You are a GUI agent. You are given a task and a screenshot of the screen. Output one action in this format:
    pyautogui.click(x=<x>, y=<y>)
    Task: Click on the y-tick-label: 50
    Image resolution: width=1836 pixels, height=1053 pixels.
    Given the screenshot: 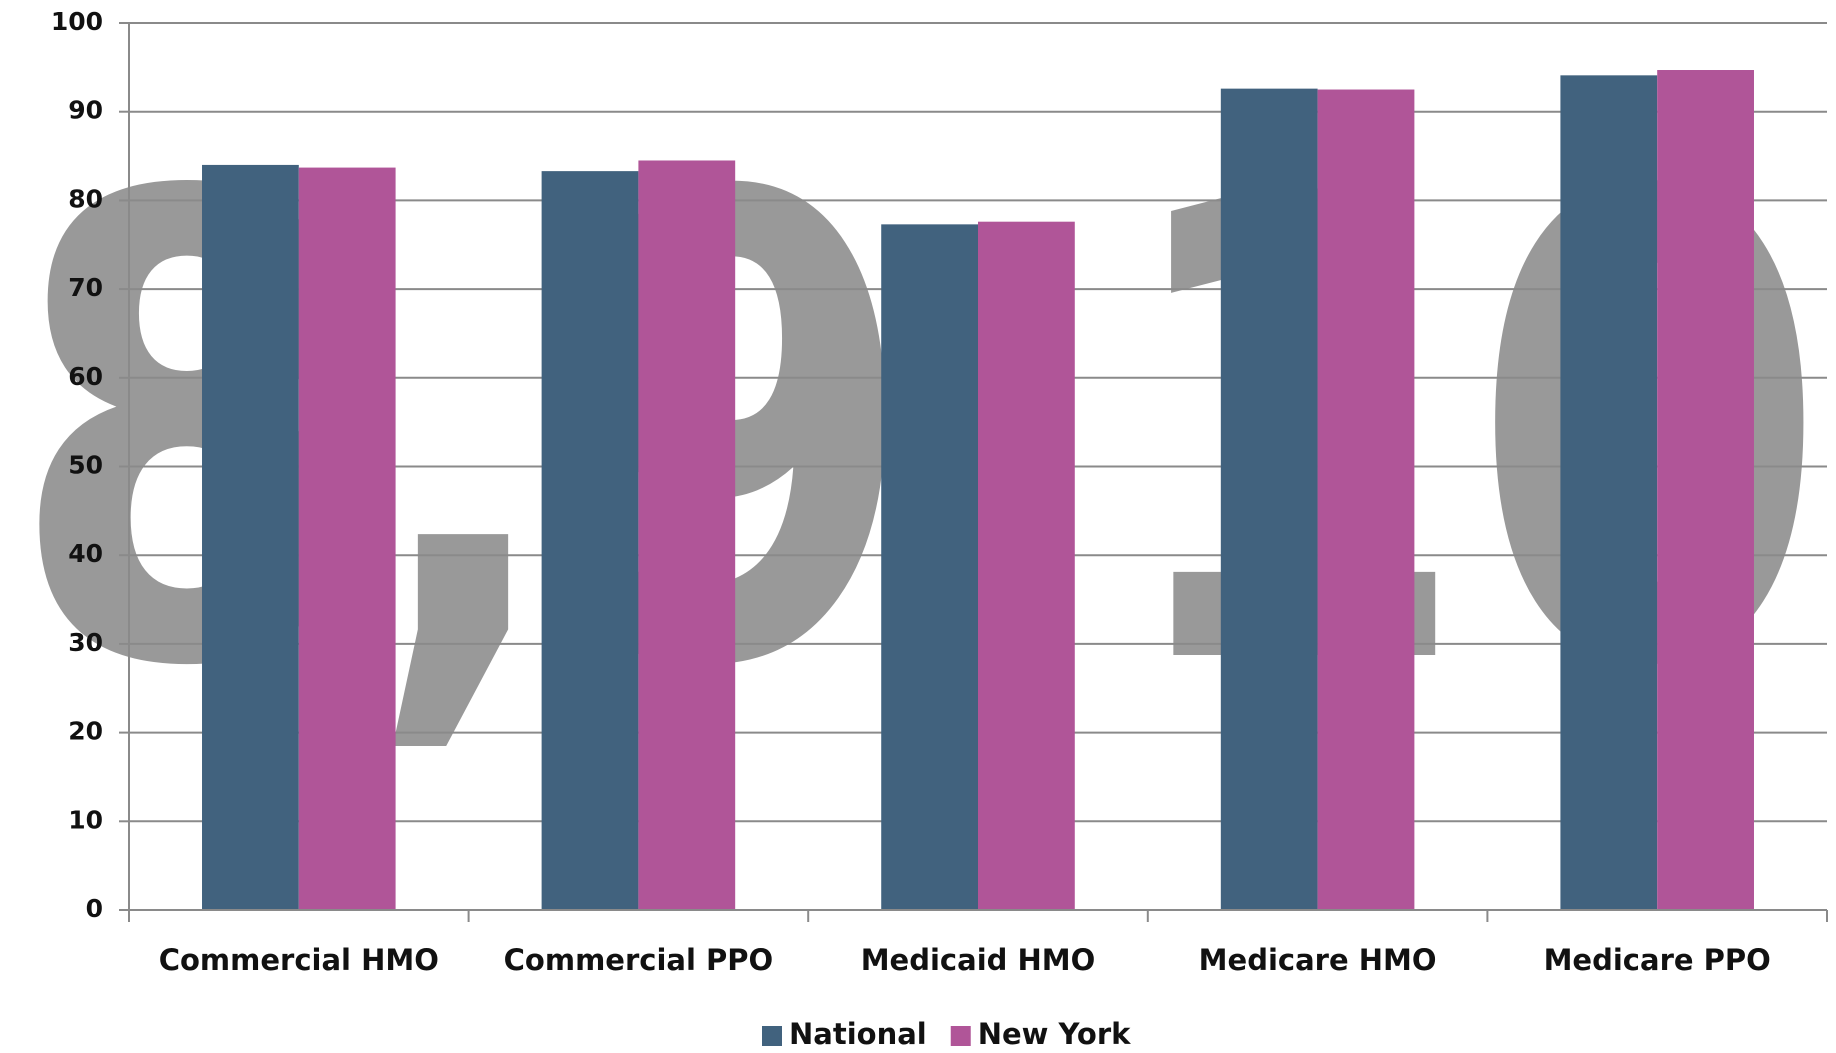 What is the action you would take?
    pyautogui.click(x=85, y=465)
    